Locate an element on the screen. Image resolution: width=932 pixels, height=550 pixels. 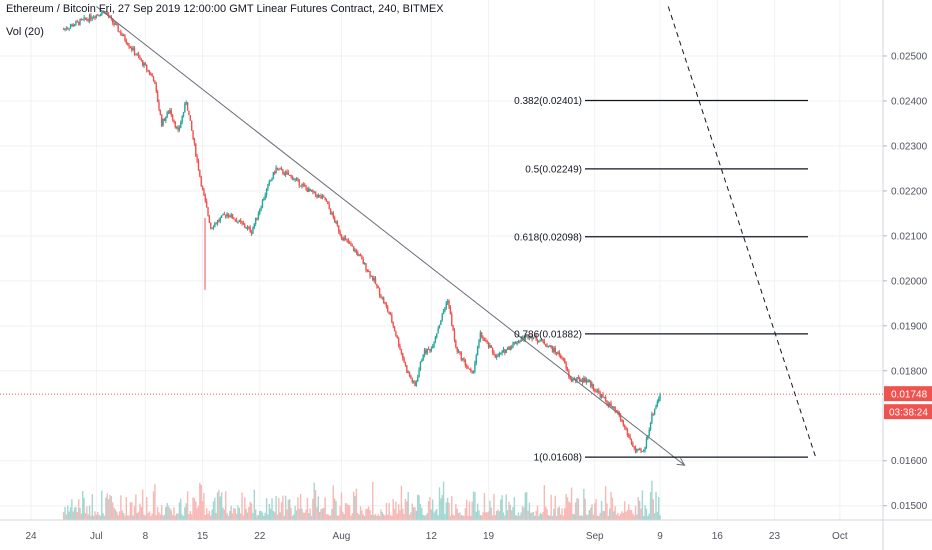
price-tags: 0.01748 03:38:24 is located at coordinates (466, 403).